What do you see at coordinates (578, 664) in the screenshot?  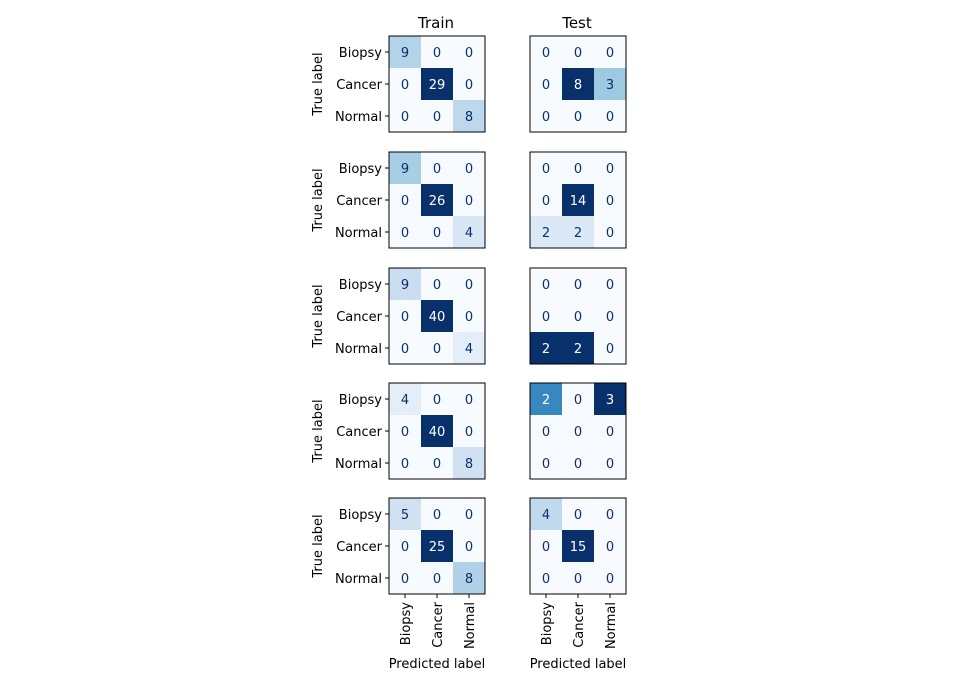 I see `x-axis-label: Predicted label` at bounding box center [578, 664].